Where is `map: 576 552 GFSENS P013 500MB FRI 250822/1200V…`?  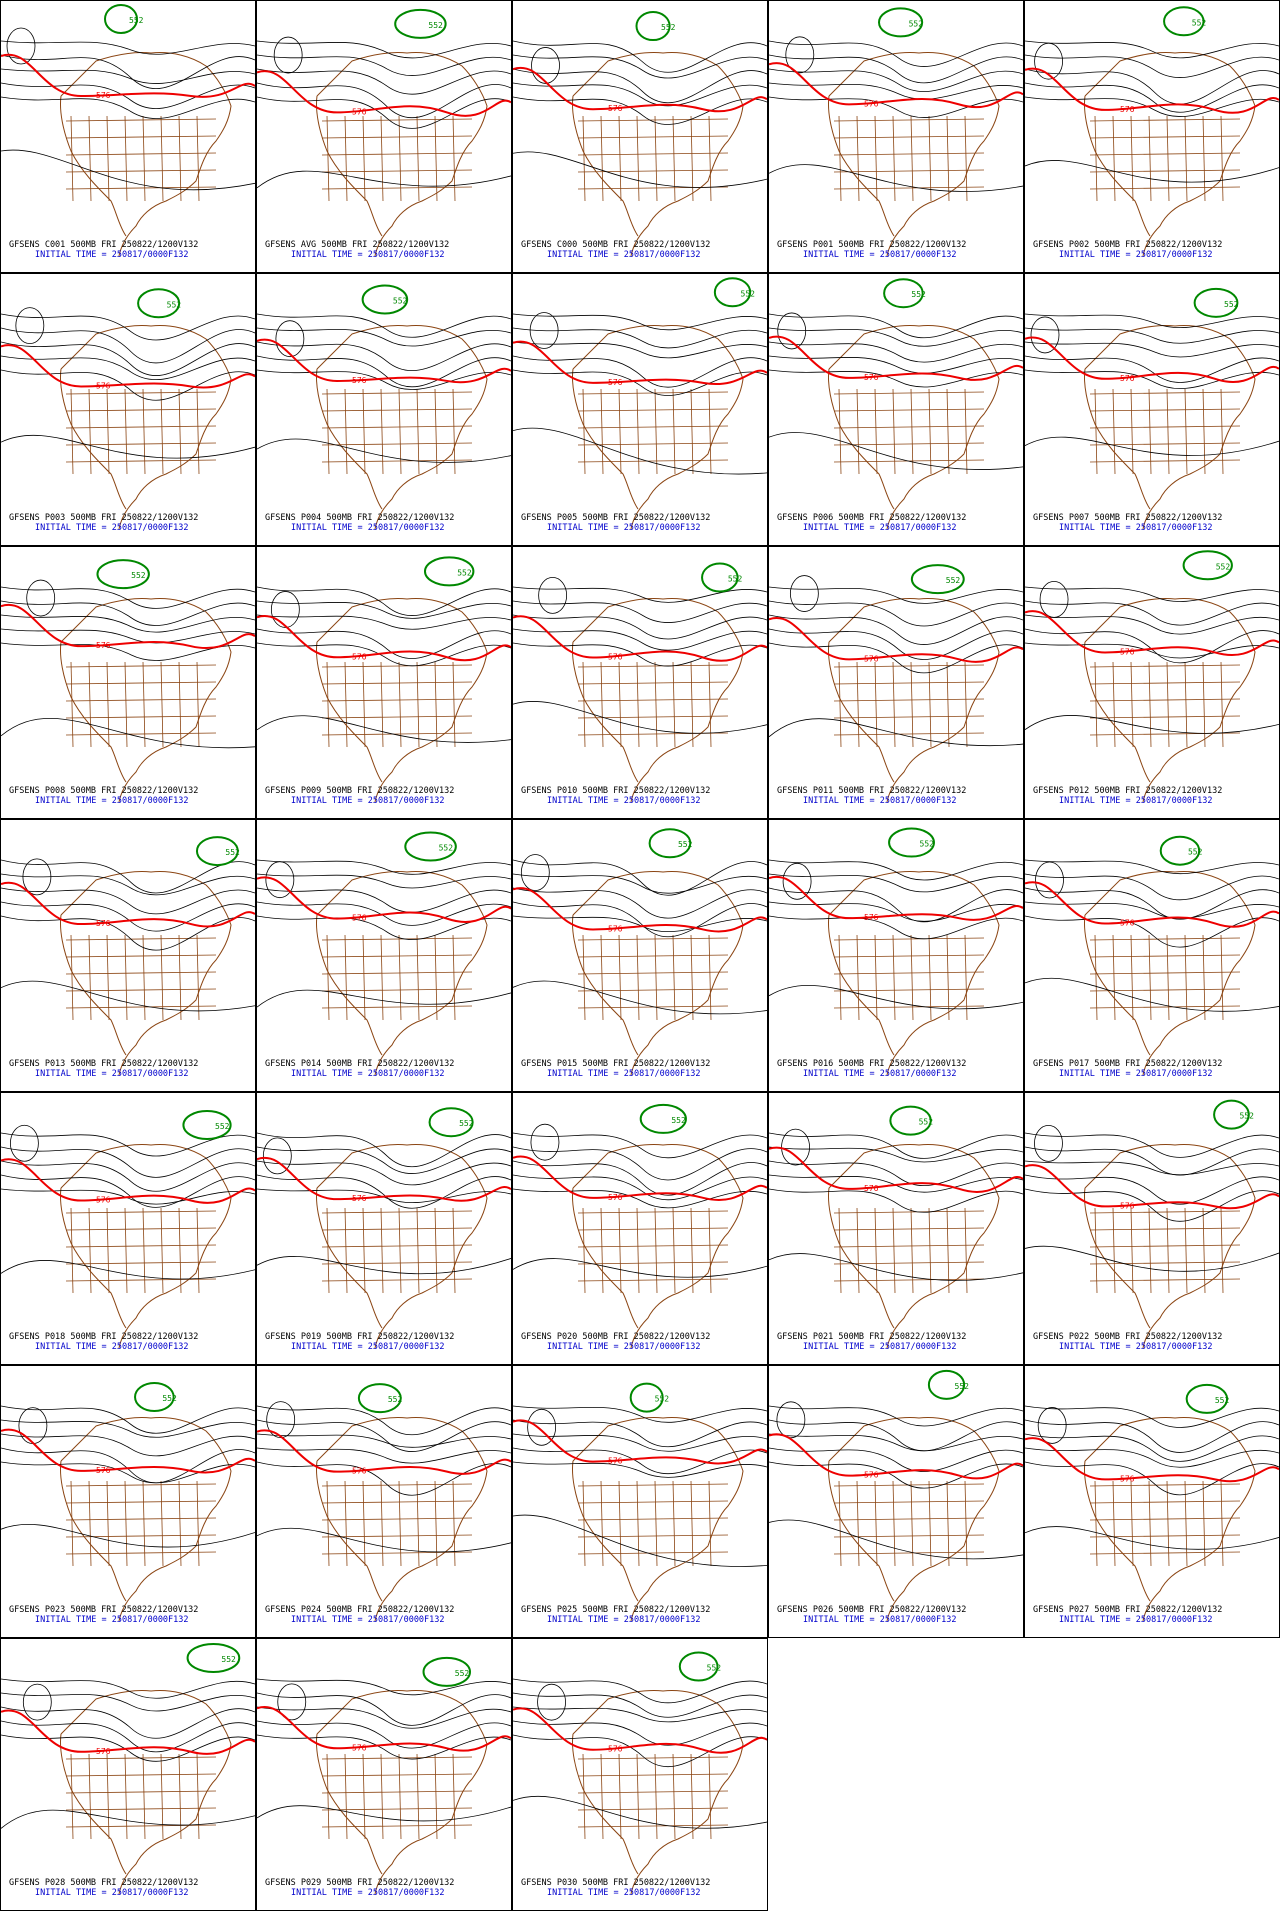 map: 576 552 GFSENS P013 500MB FRI 250822/1200V… is located at coordinates (128, 957).